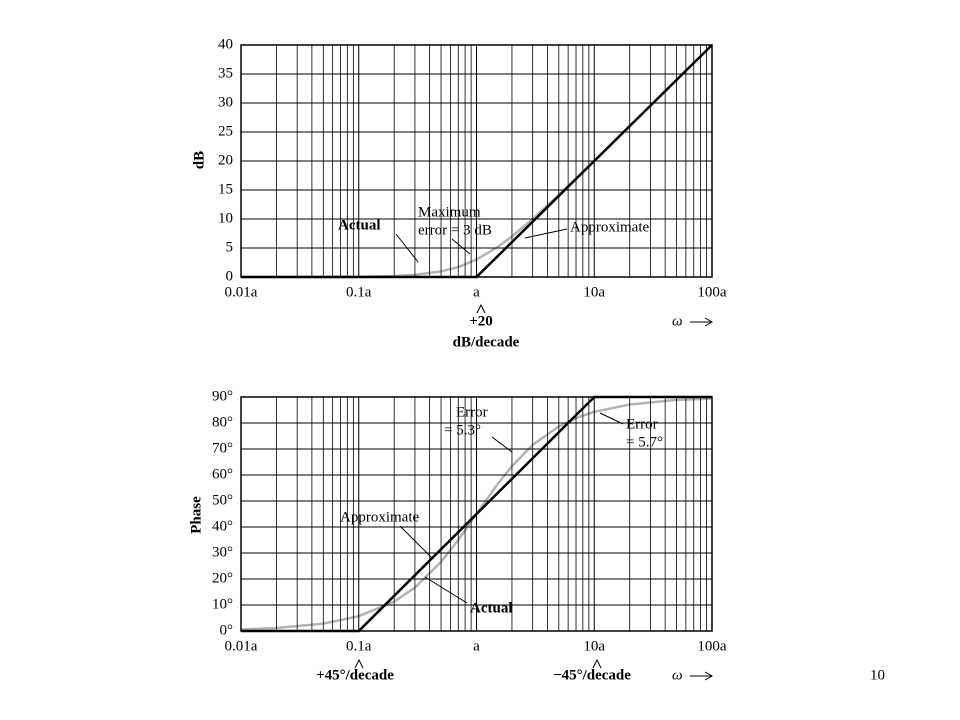  What do you see at coordinates (222, 526) in the screenshot?
I see `y-tick-label: 40°` at bounding box center [222, 526].